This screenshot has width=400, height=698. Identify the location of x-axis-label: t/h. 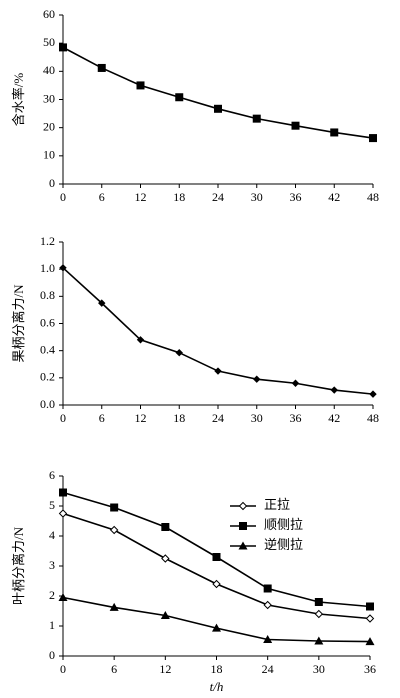
(217, 686).